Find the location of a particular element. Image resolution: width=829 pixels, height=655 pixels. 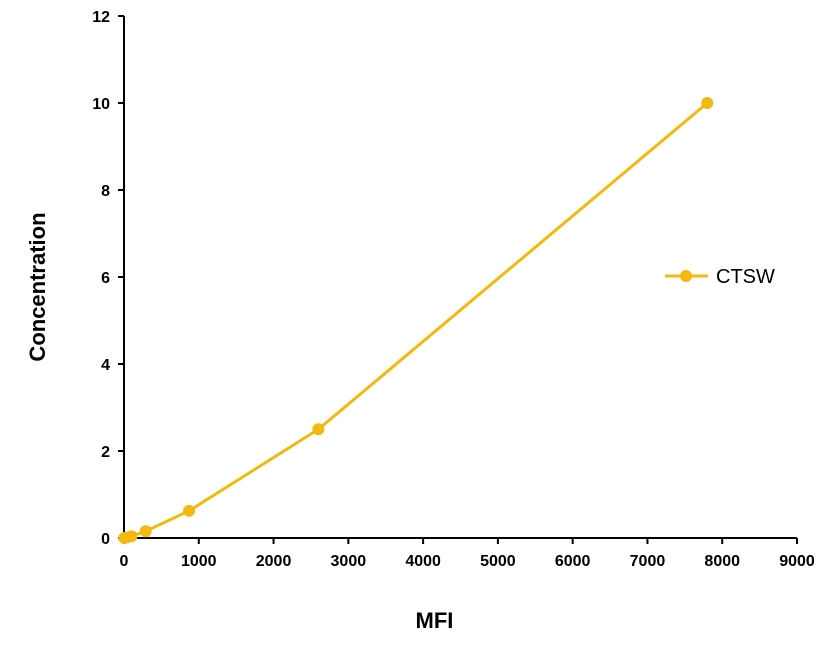

legend-label: CTSW is located at coordinates (745, 277).